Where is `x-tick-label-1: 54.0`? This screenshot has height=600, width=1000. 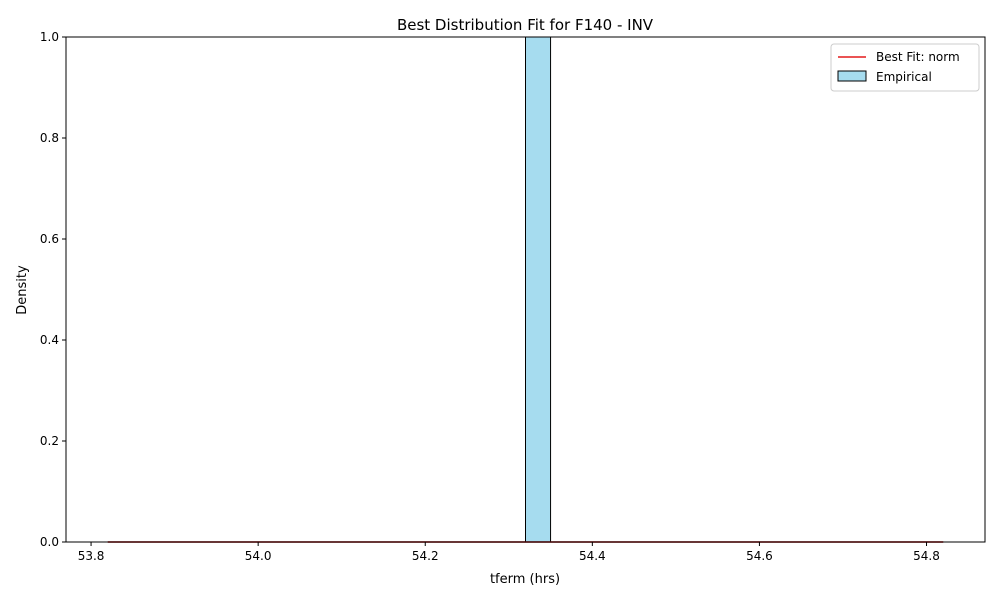
x-tick-label-1: 54.0 is located at coordinates (258, 556).